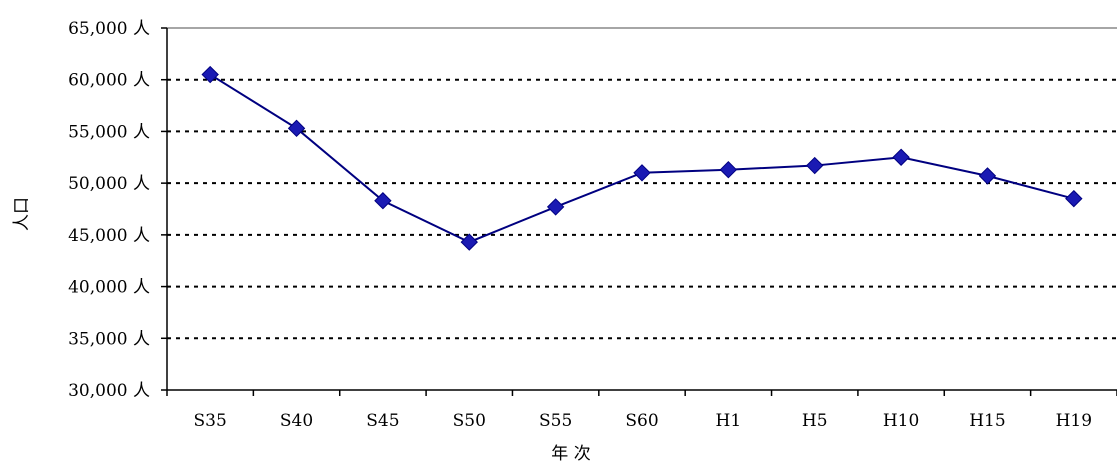 This screenshot has height=472, width=1117. I want to click on x-tick-label: H5, so click(815, 421).